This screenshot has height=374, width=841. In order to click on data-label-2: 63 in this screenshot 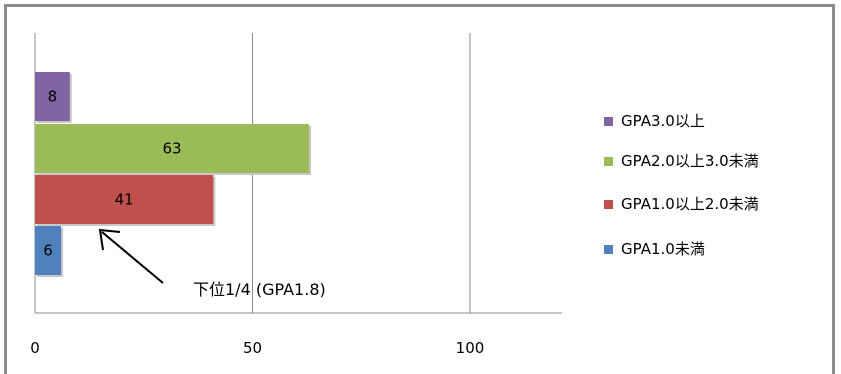, I will do `click(171, 149)`.